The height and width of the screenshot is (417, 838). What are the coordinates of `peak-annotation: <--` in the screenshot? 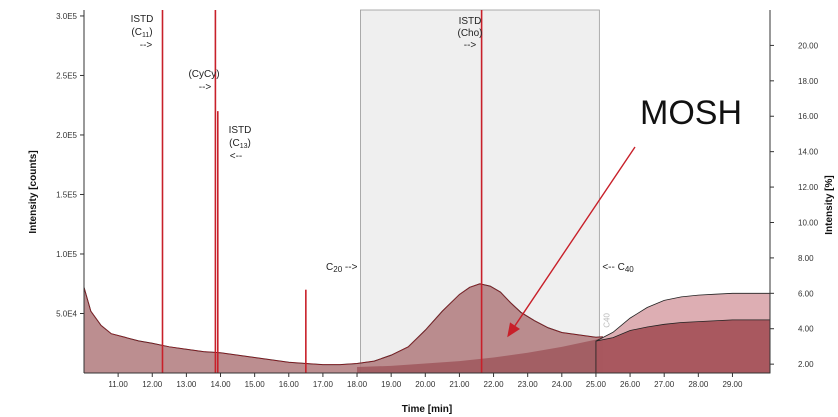 It's located at (236, 156).